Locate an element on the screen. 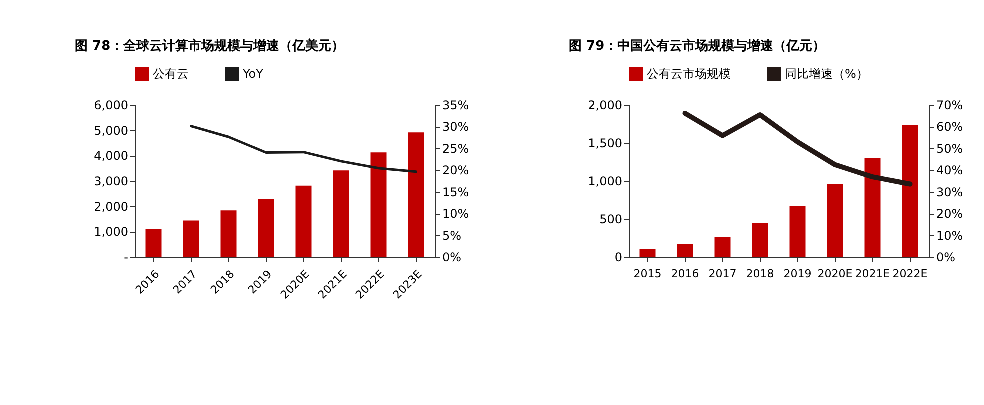 Image resolution: width=984 pixels, height=405 pixels. x-tick-label: 2018 is located at coordinates (760, 274).